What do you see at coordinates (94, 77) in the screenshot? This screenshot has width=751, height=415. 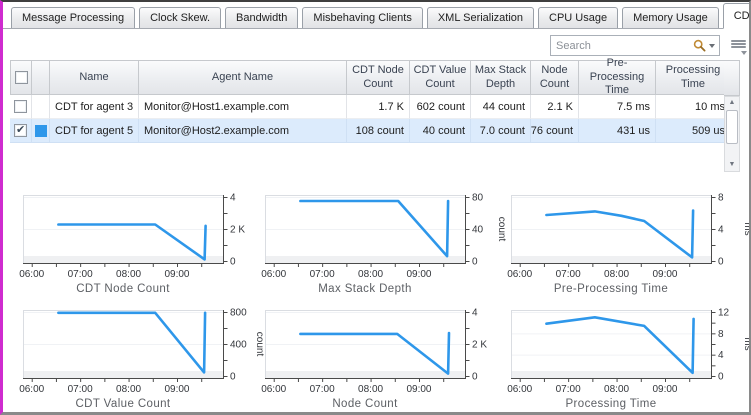 I see `header-name: Name` at bounding box center [94, 77].